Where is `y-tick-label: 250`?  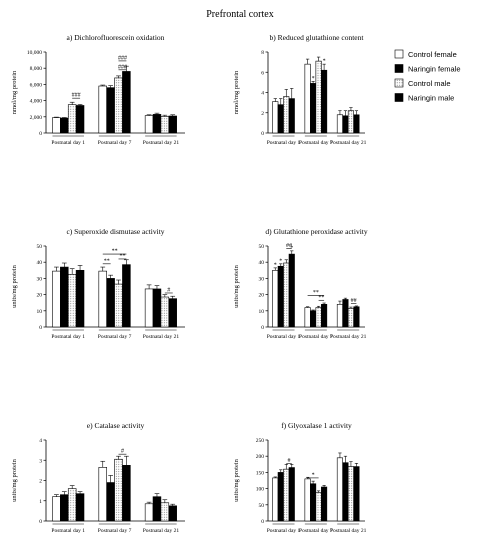 y-tick-label: 250 is located at coordinates (260, 441).